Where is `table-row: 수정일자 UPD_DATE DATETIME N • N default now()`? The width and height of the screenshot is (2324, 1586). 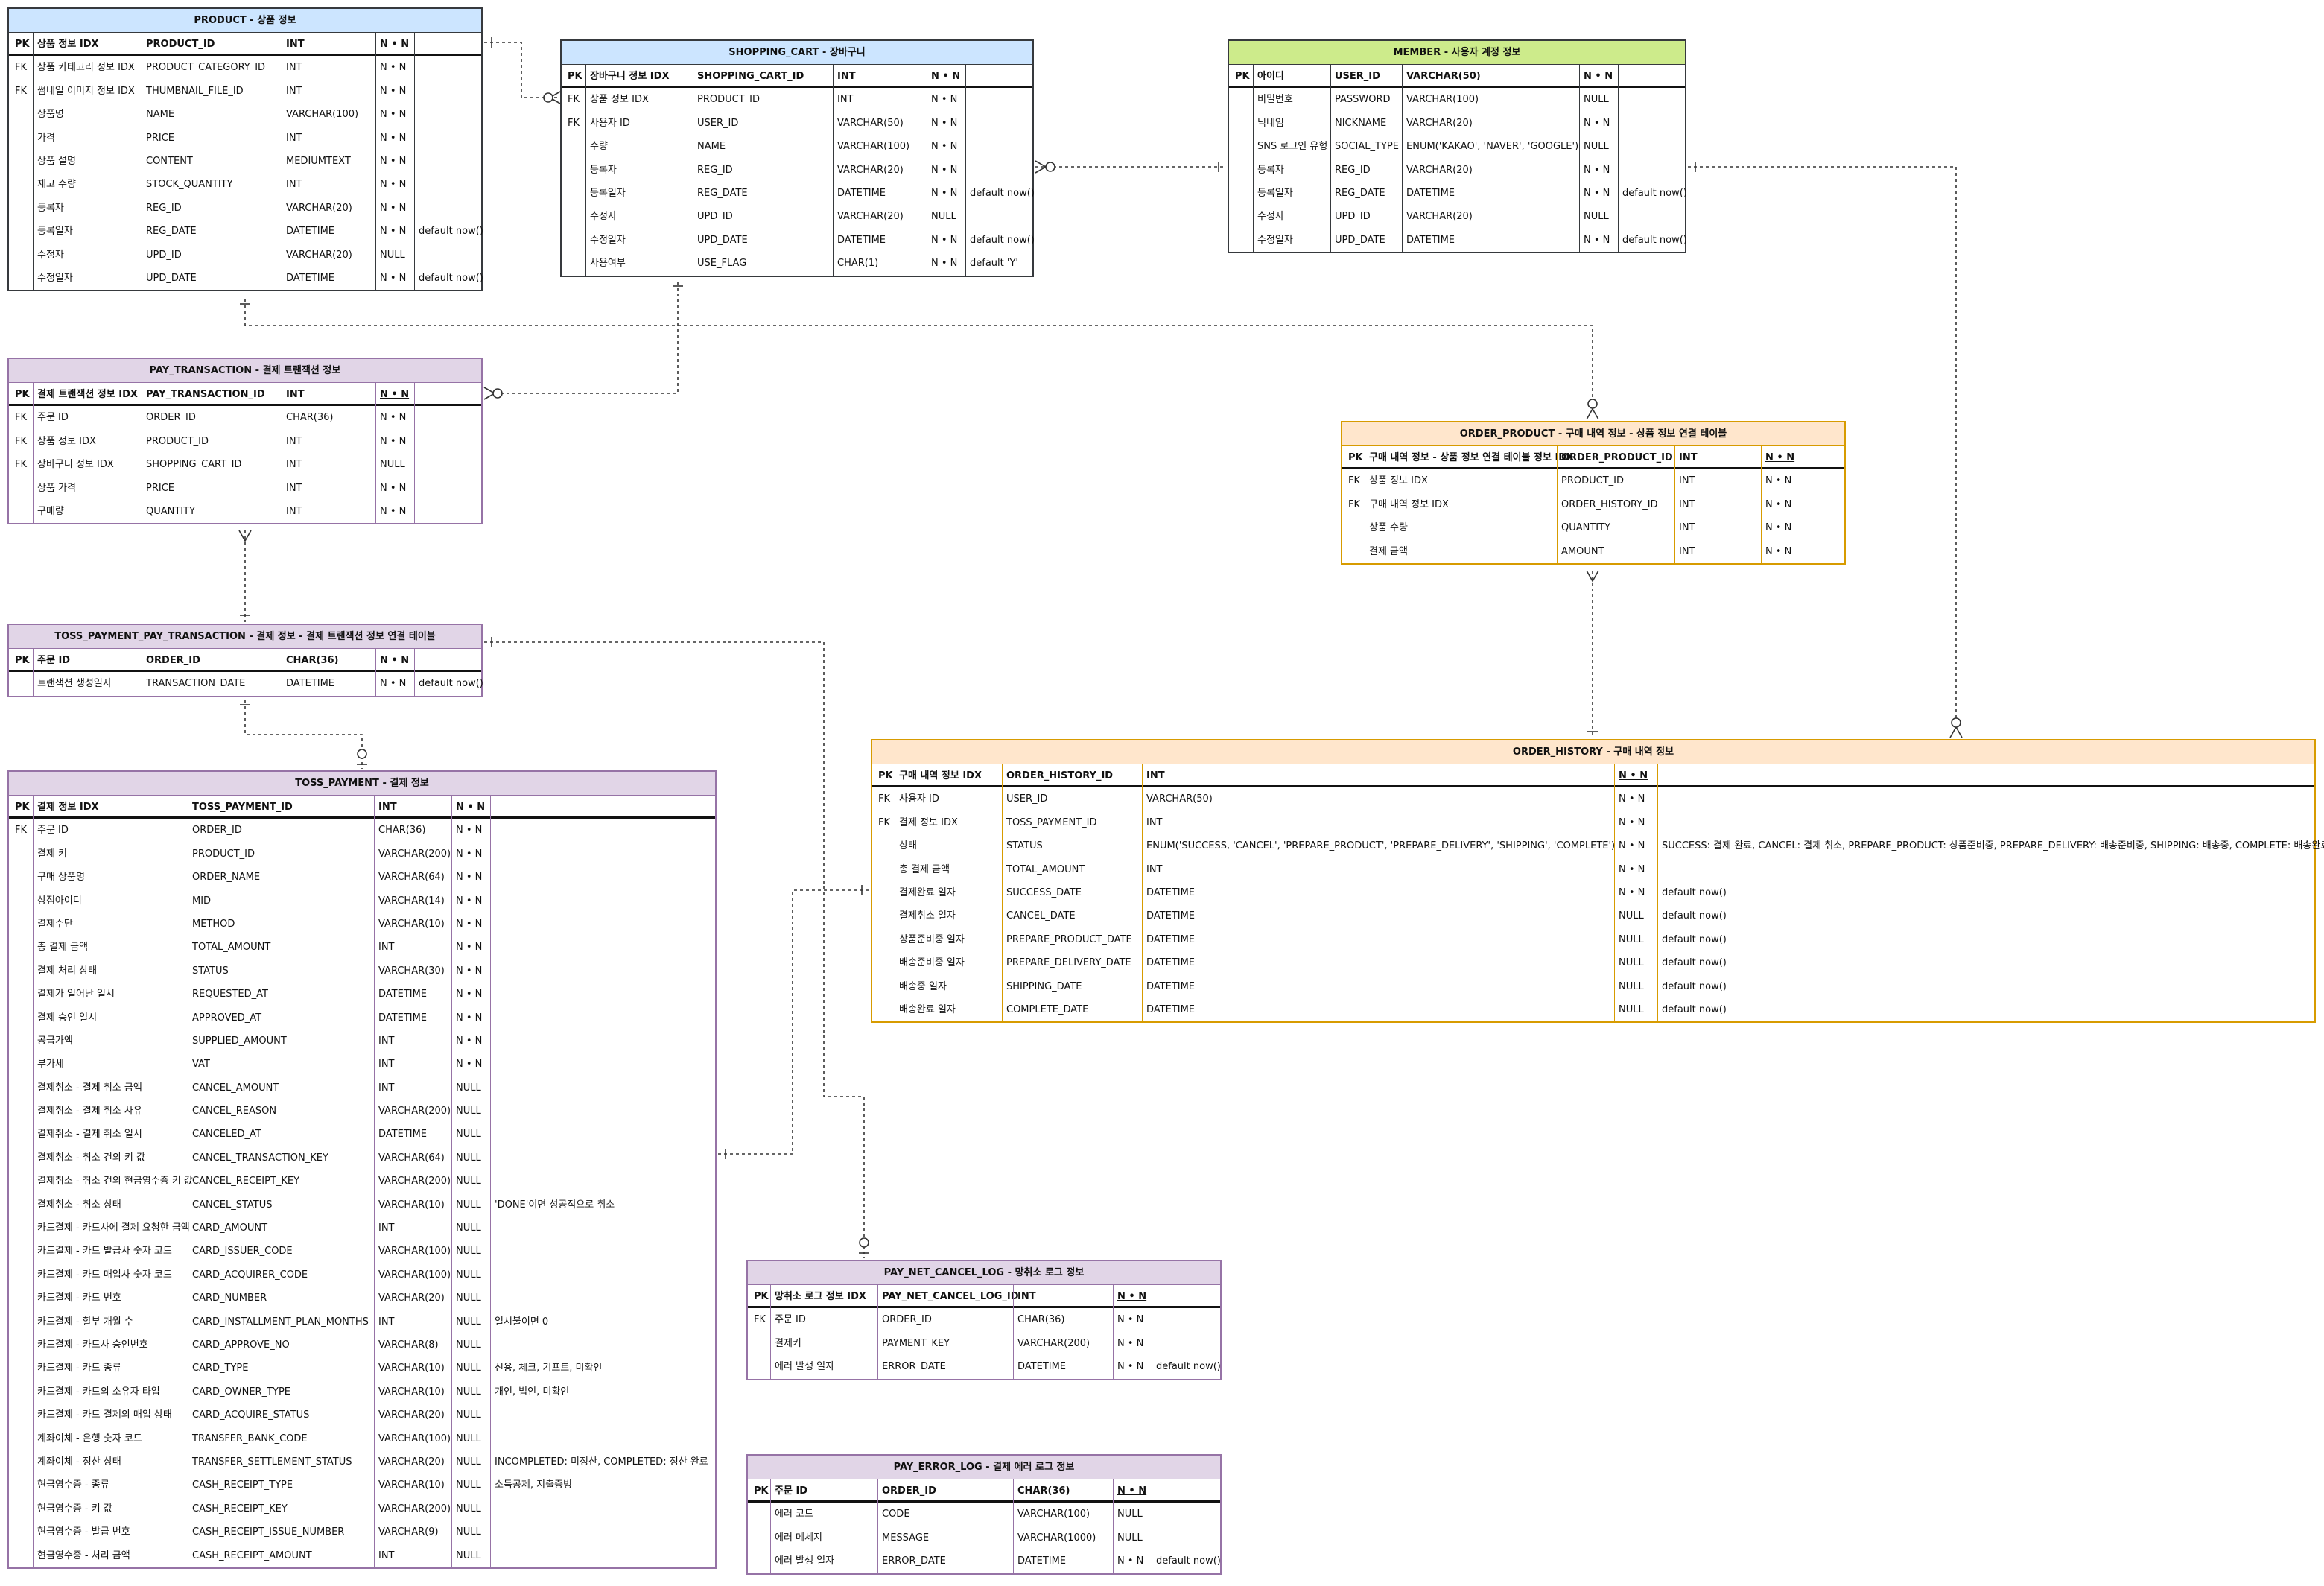
table-row: 수정일자 UPD_DATE DATETIME N • N default now() is located at coordinates (798, 240).